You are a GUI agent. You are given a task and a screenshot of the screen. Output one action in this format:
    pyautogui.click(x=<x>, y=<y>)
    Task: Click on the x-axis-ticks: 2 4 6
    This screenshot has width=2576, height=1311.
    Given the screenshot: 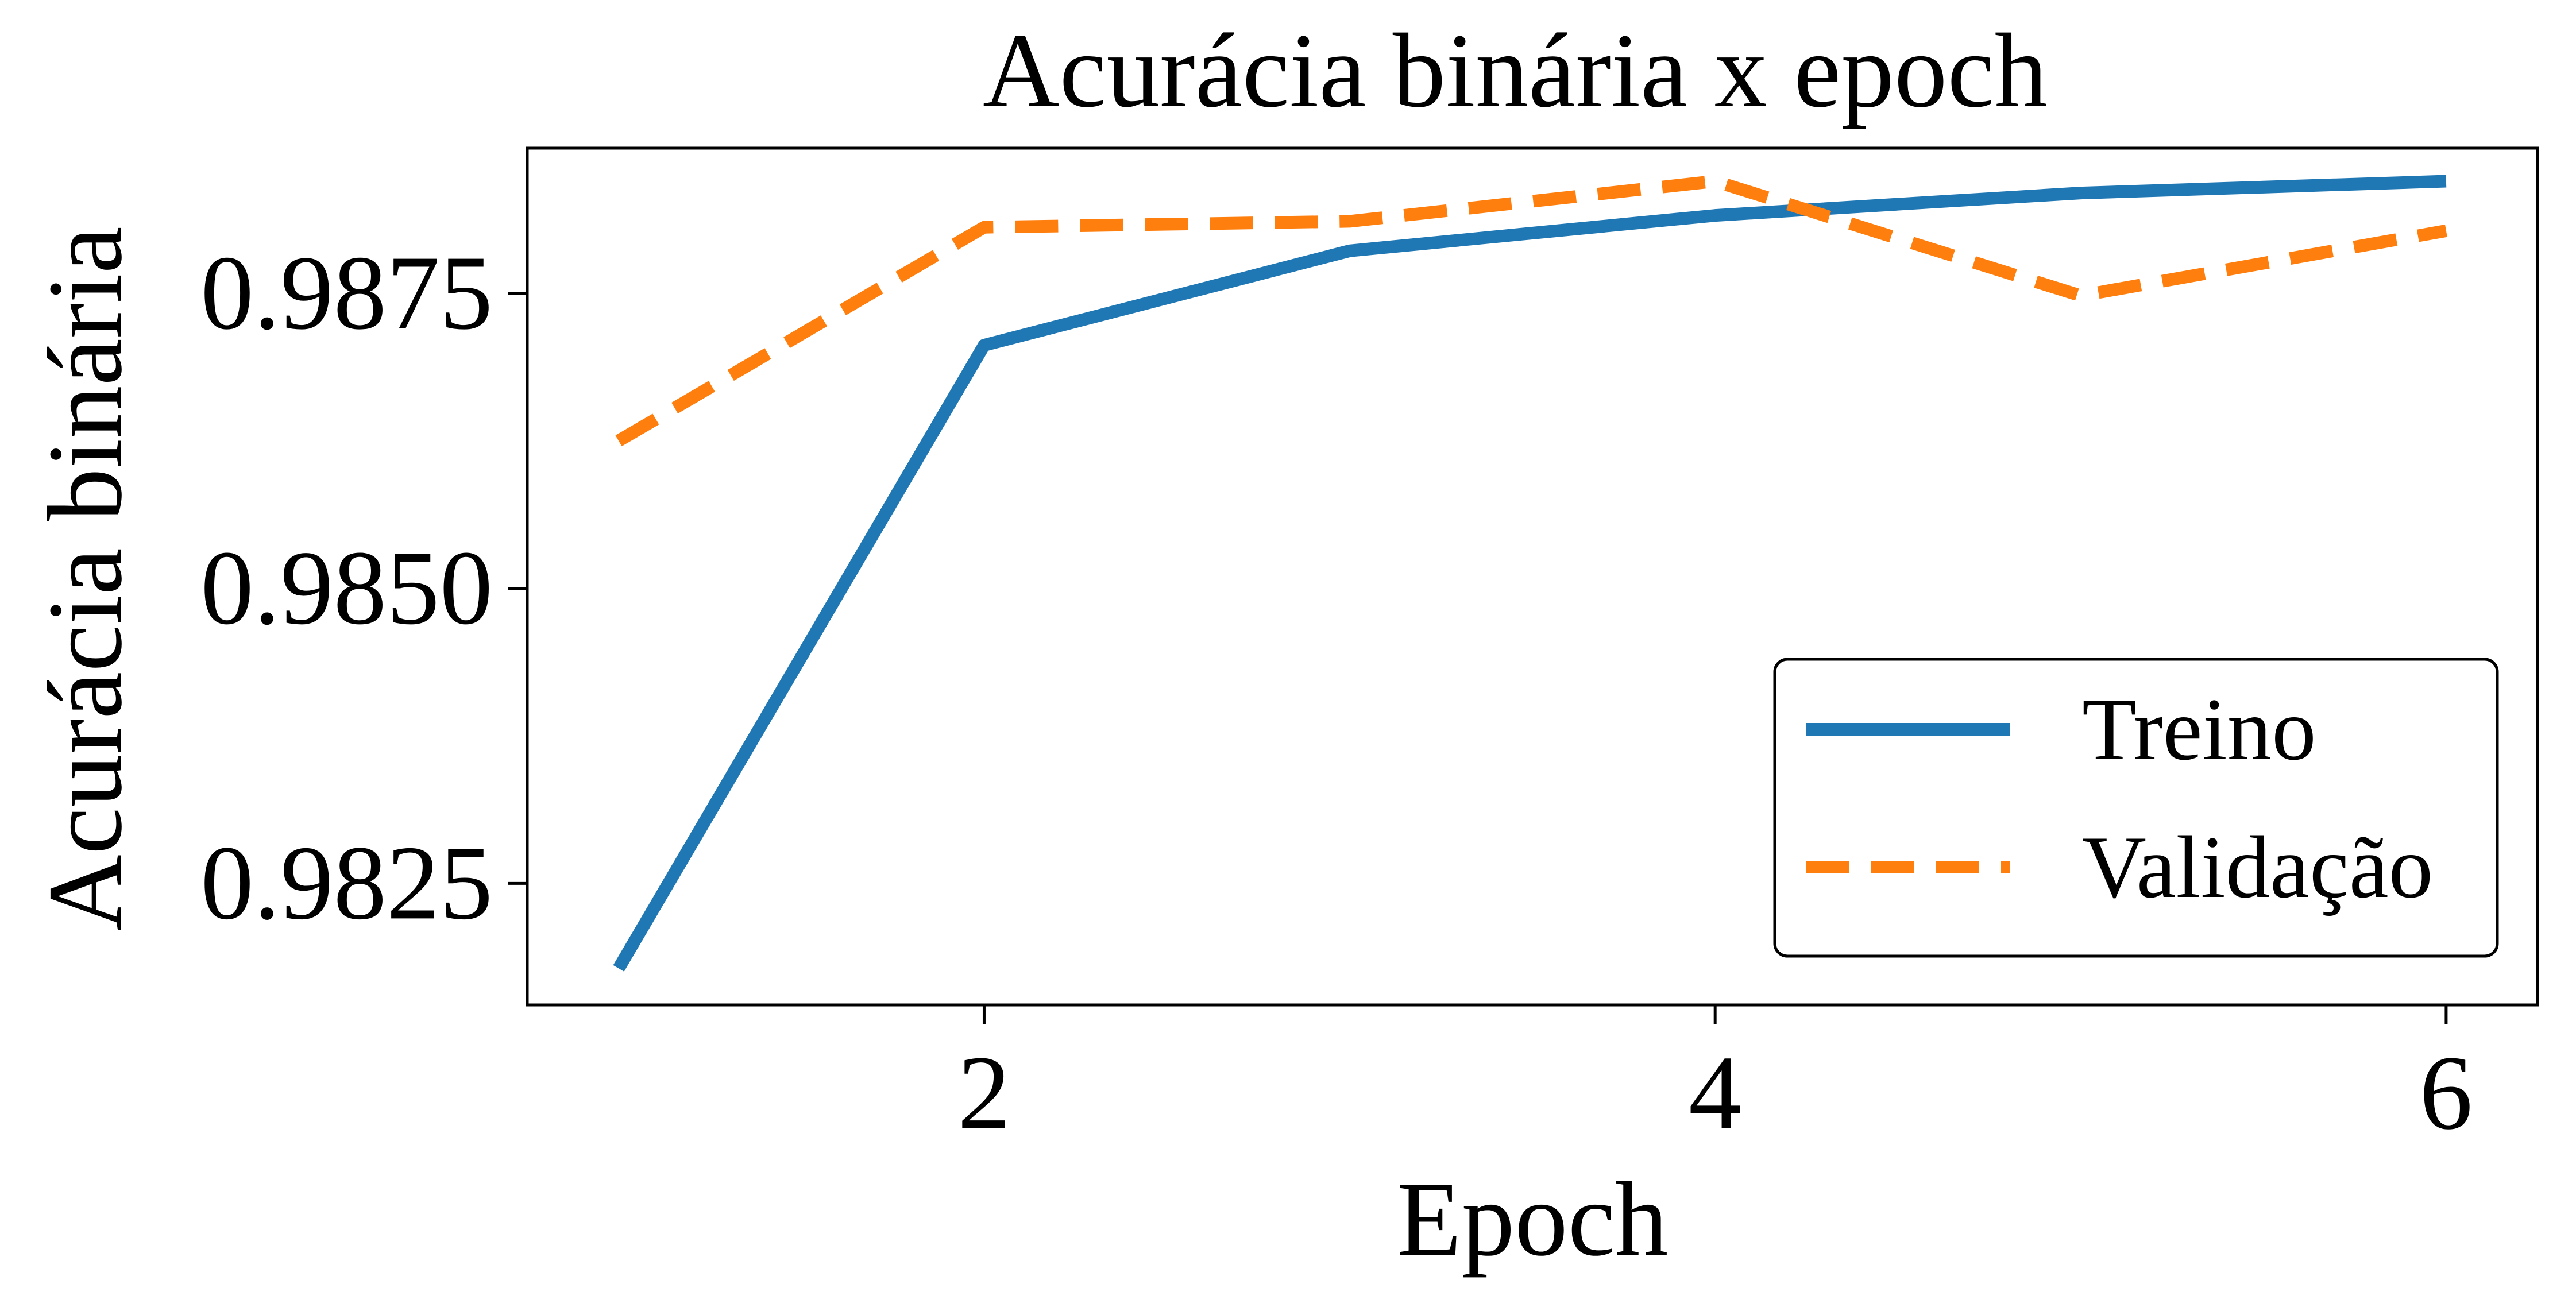 What is the action you would take?
    pyautogui.click(x=1715, y=1078)
    